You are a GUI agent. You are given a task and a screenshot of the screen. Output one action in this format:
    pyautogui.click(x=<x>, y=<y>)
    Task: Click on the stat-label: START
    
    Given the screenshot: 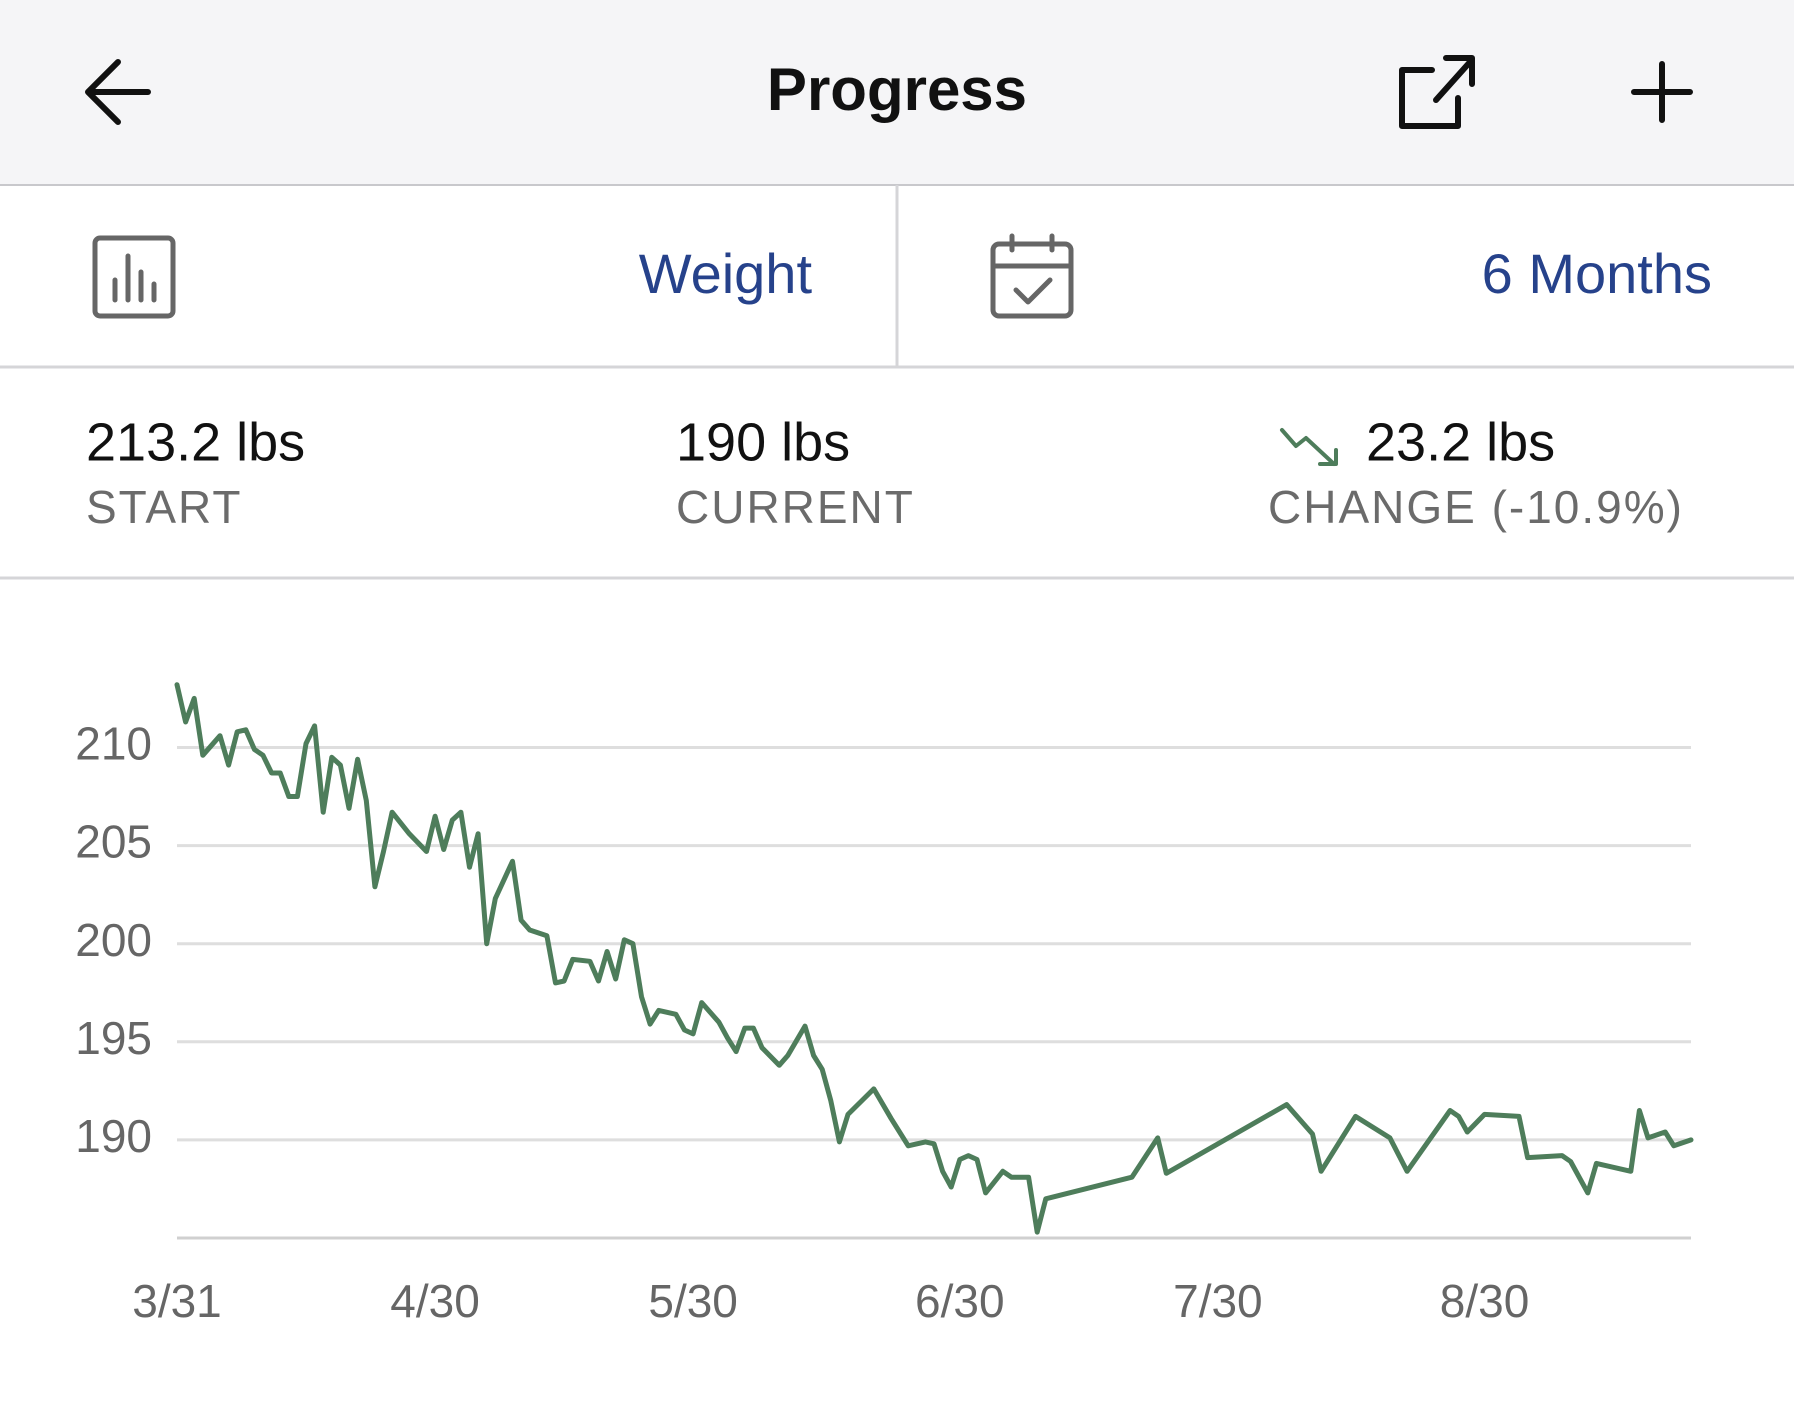 What is the action you would take?
    pyautogui.click(x=164, y=507)
    